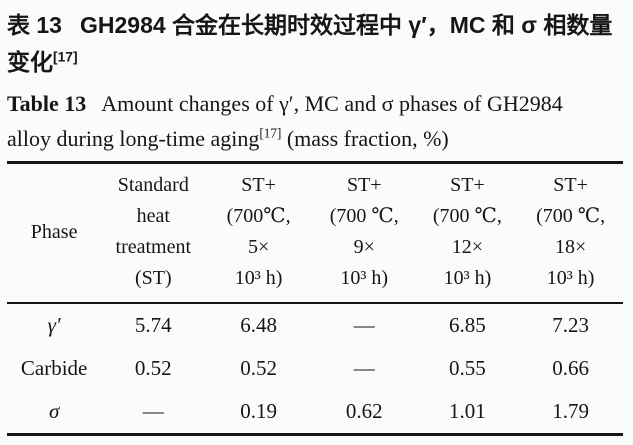 This screenshot has width=633, height=445. Describe the element at coordinates (467, 368) in the screenshot. I see `value-cell: 0.55` at that location.